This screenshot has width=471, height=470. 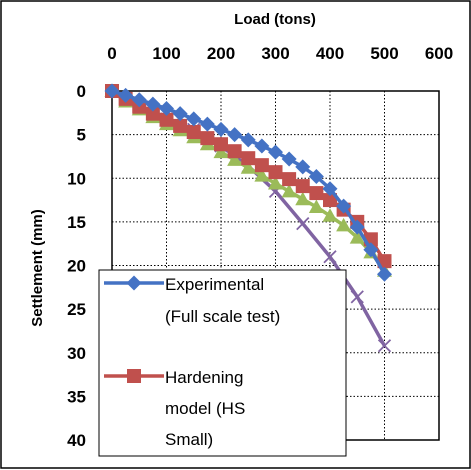 What do you see at coordinates (81, 91) in the screenshot?
I see `y-tick-label: 0` at bounding box center [81, 91].